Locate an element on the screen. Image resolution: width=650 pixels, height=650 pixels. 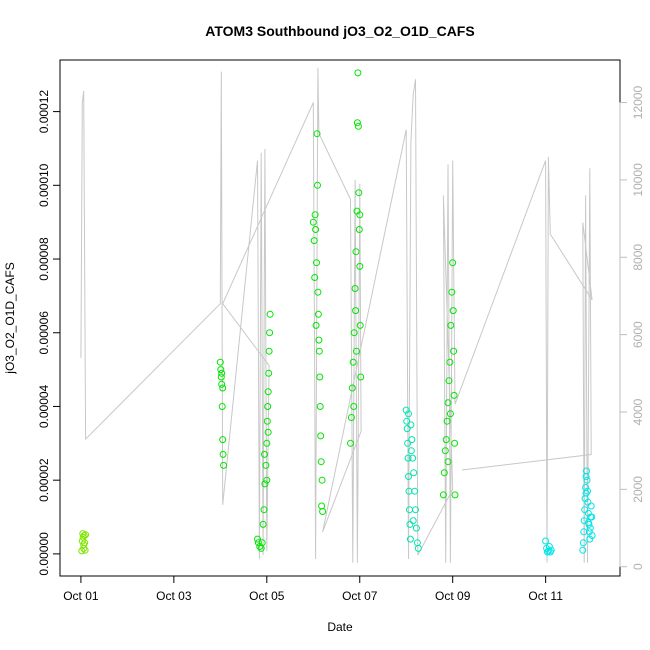
y-tick-label-3: 0.00006 is located at coordinates (44, 333).